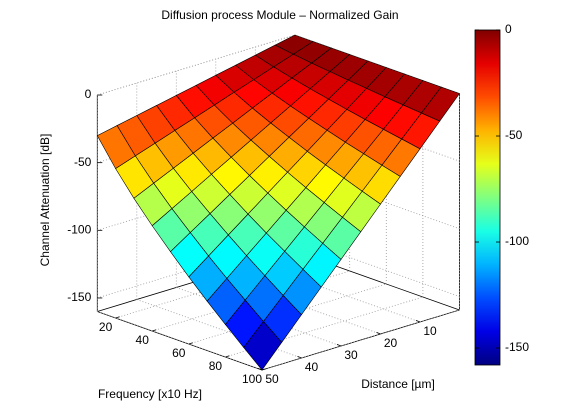 Image resolution: width=570 pixels, height=417 pixels. I want to click on x-tick-label: 20, so click(106, 327).